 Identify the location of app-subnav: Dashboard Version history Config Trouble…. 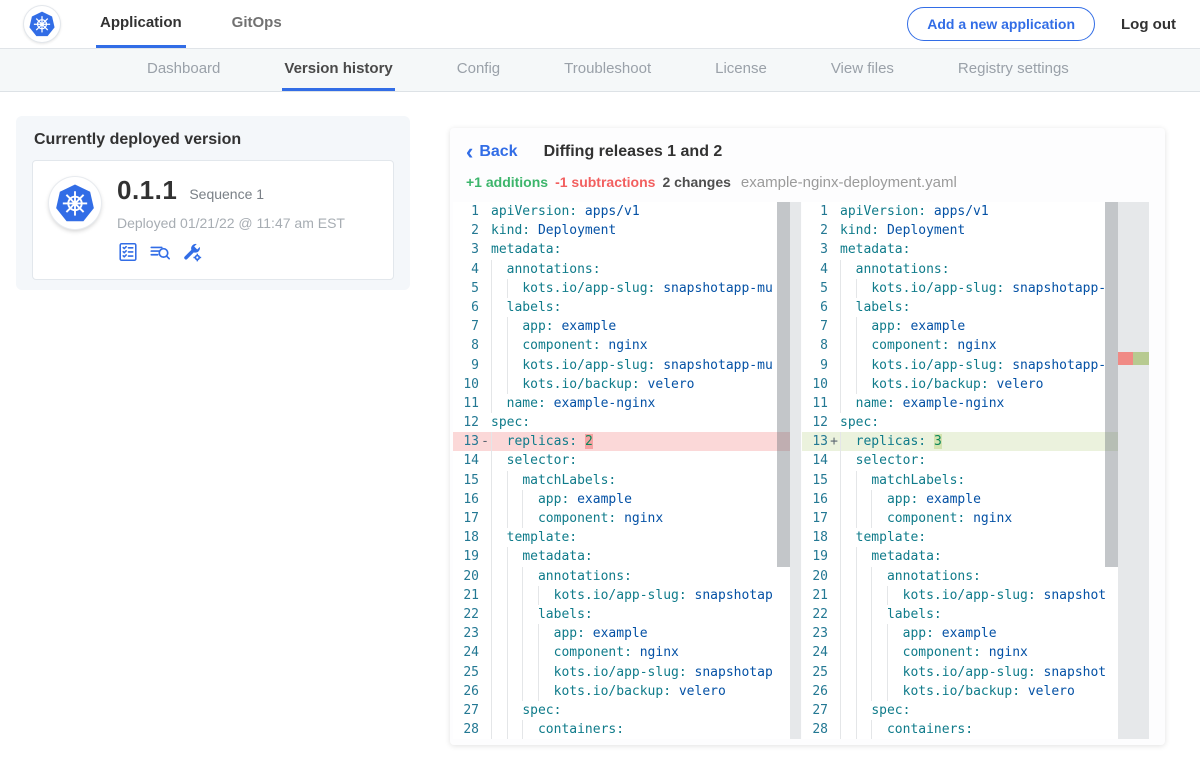
(600, 70).